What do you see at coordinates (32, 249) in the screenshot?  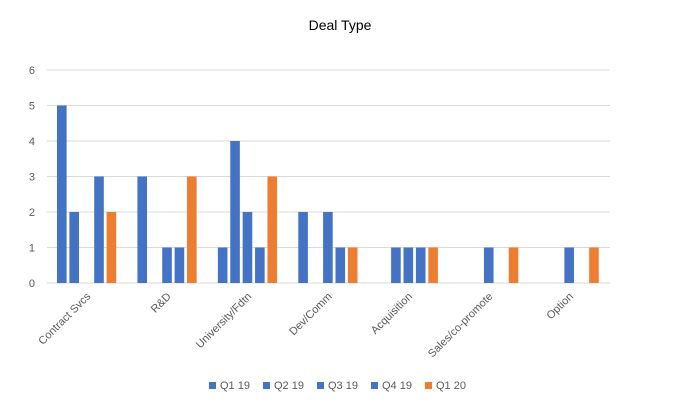 I see `y-tick-label: 1` at bounding box center [32, 249].